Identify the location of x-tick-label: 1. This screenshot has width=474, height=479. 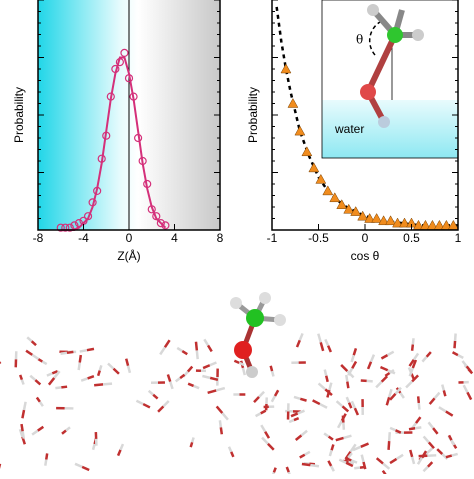
(458, 238).